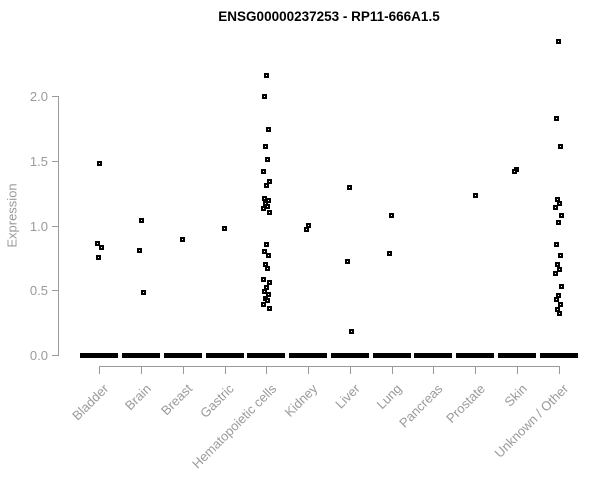 This screenshot has height=500, width=600. I want to click on x-category-label-text: Breast, so click(177, 400).